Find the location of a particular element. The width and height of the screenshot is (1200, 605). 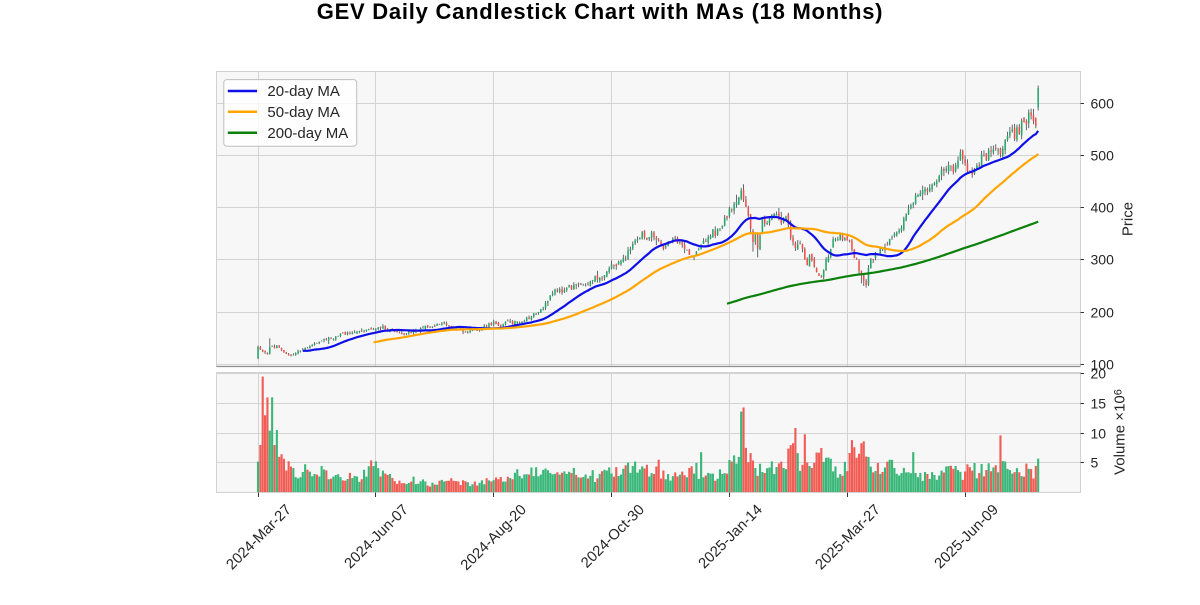

svg-text: 600 is located at coordinates (1103, 104).